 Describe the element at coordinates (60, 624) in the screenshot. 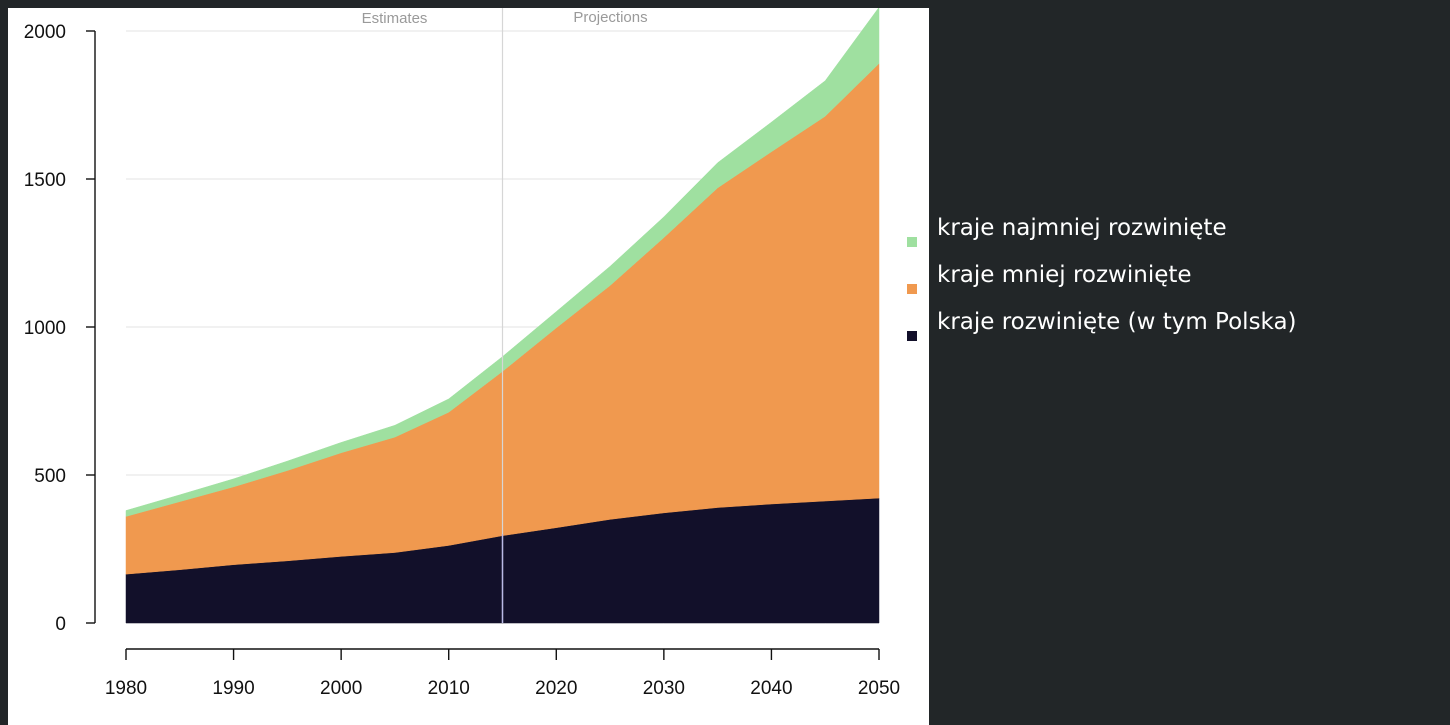

I see `y-tick-label-0: 0` at that location.